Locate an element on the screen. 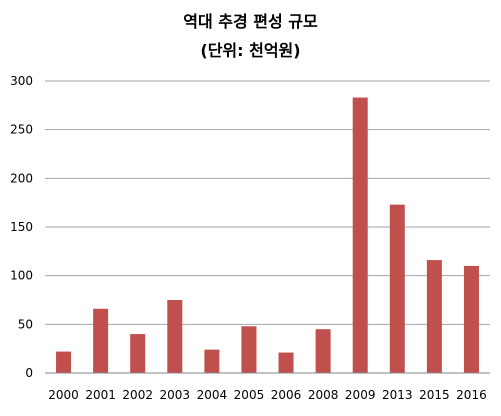 The image size is (501, 416). x-tick-label: 2015 is located at coordinates (434, 395).